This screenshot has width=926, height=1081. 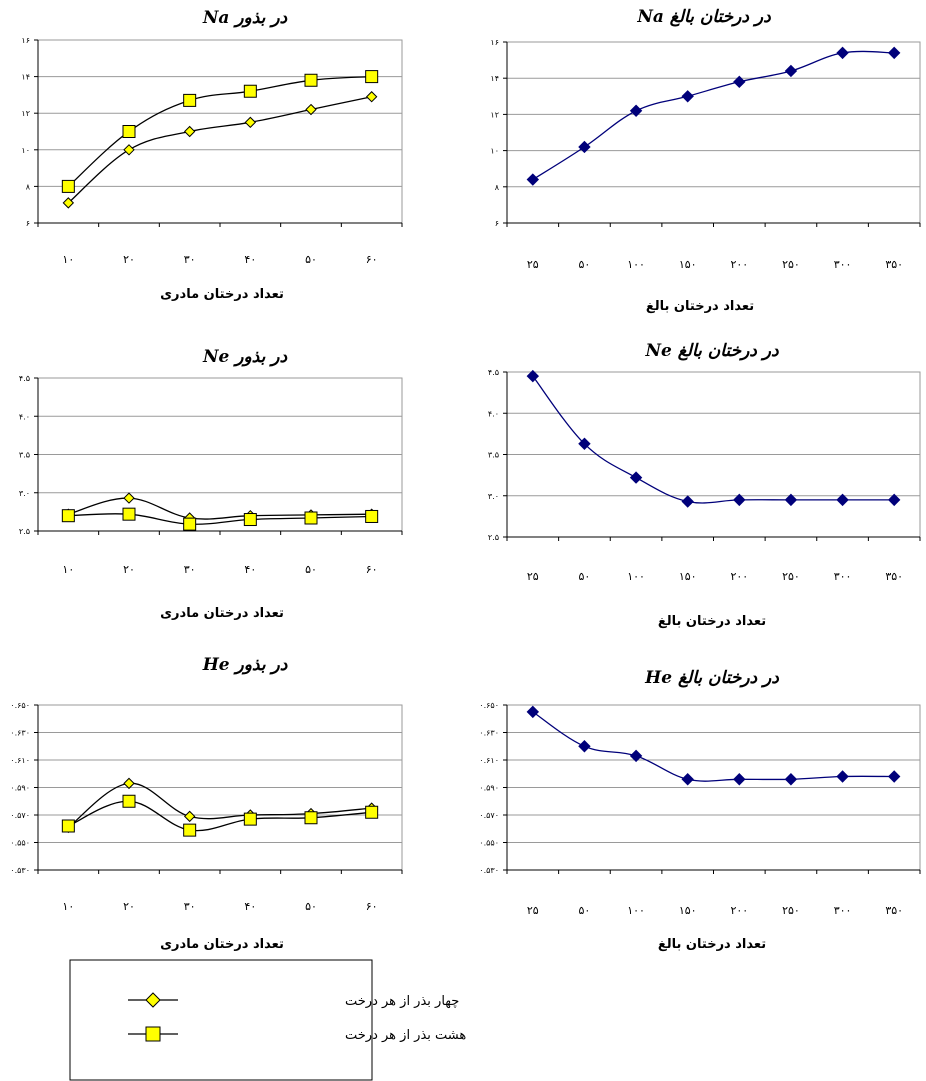 I want to click on y-tick-label: ۴.۵, so click(x=24, y=378).